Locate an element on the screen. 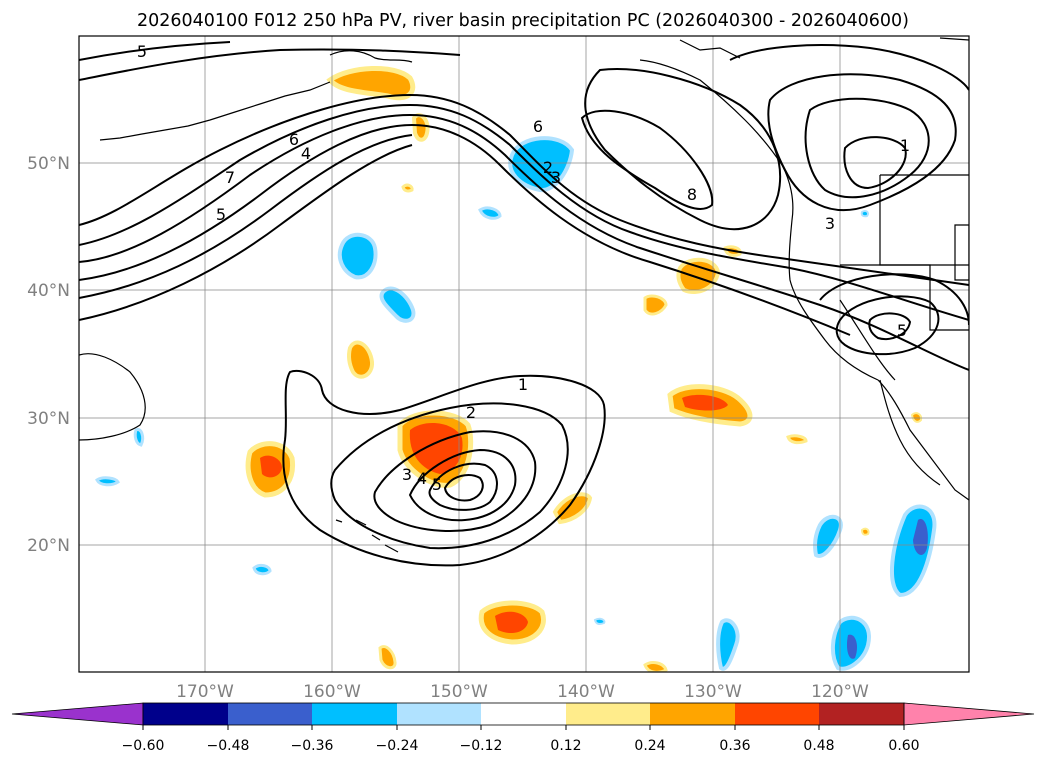 Image resolution: width=1047 pixels, height=765 pixels. lon-label: 120°W is located at coordinates (840, 692).